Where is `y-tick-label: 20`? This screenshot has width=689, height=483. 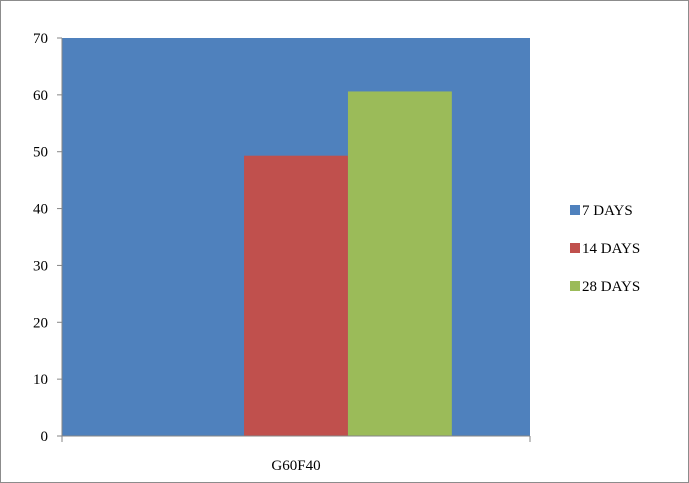
y-tick-label: 20 is located at coordinates (40, 323).